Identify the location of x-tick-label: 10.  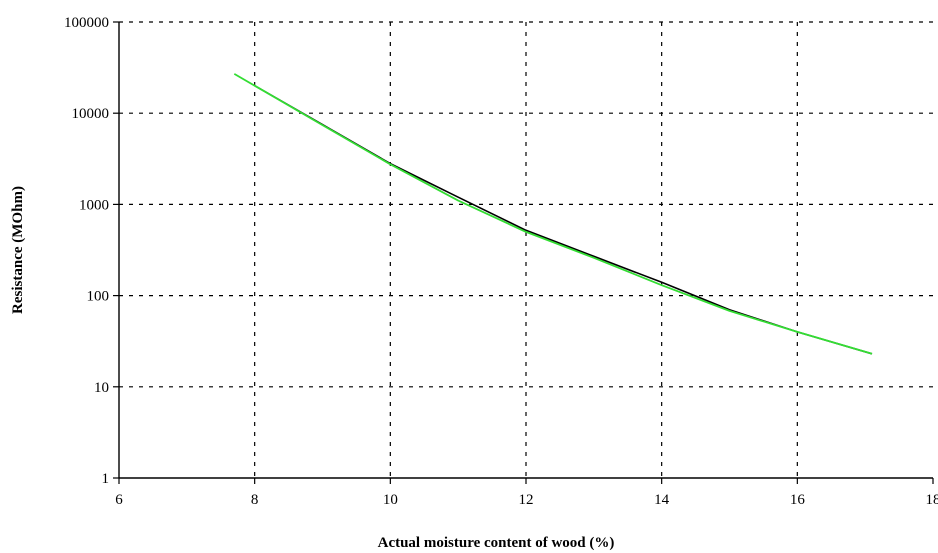
(390, 500).